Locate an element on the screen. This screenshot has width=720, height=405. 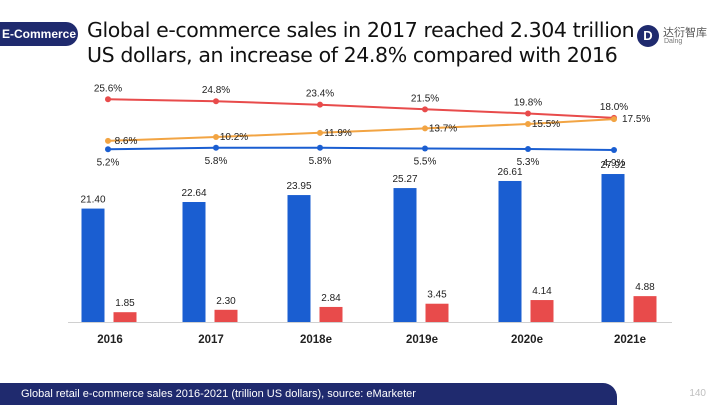
line-label-series1-2021e: 18.0% is located at coordinates (614, 107).